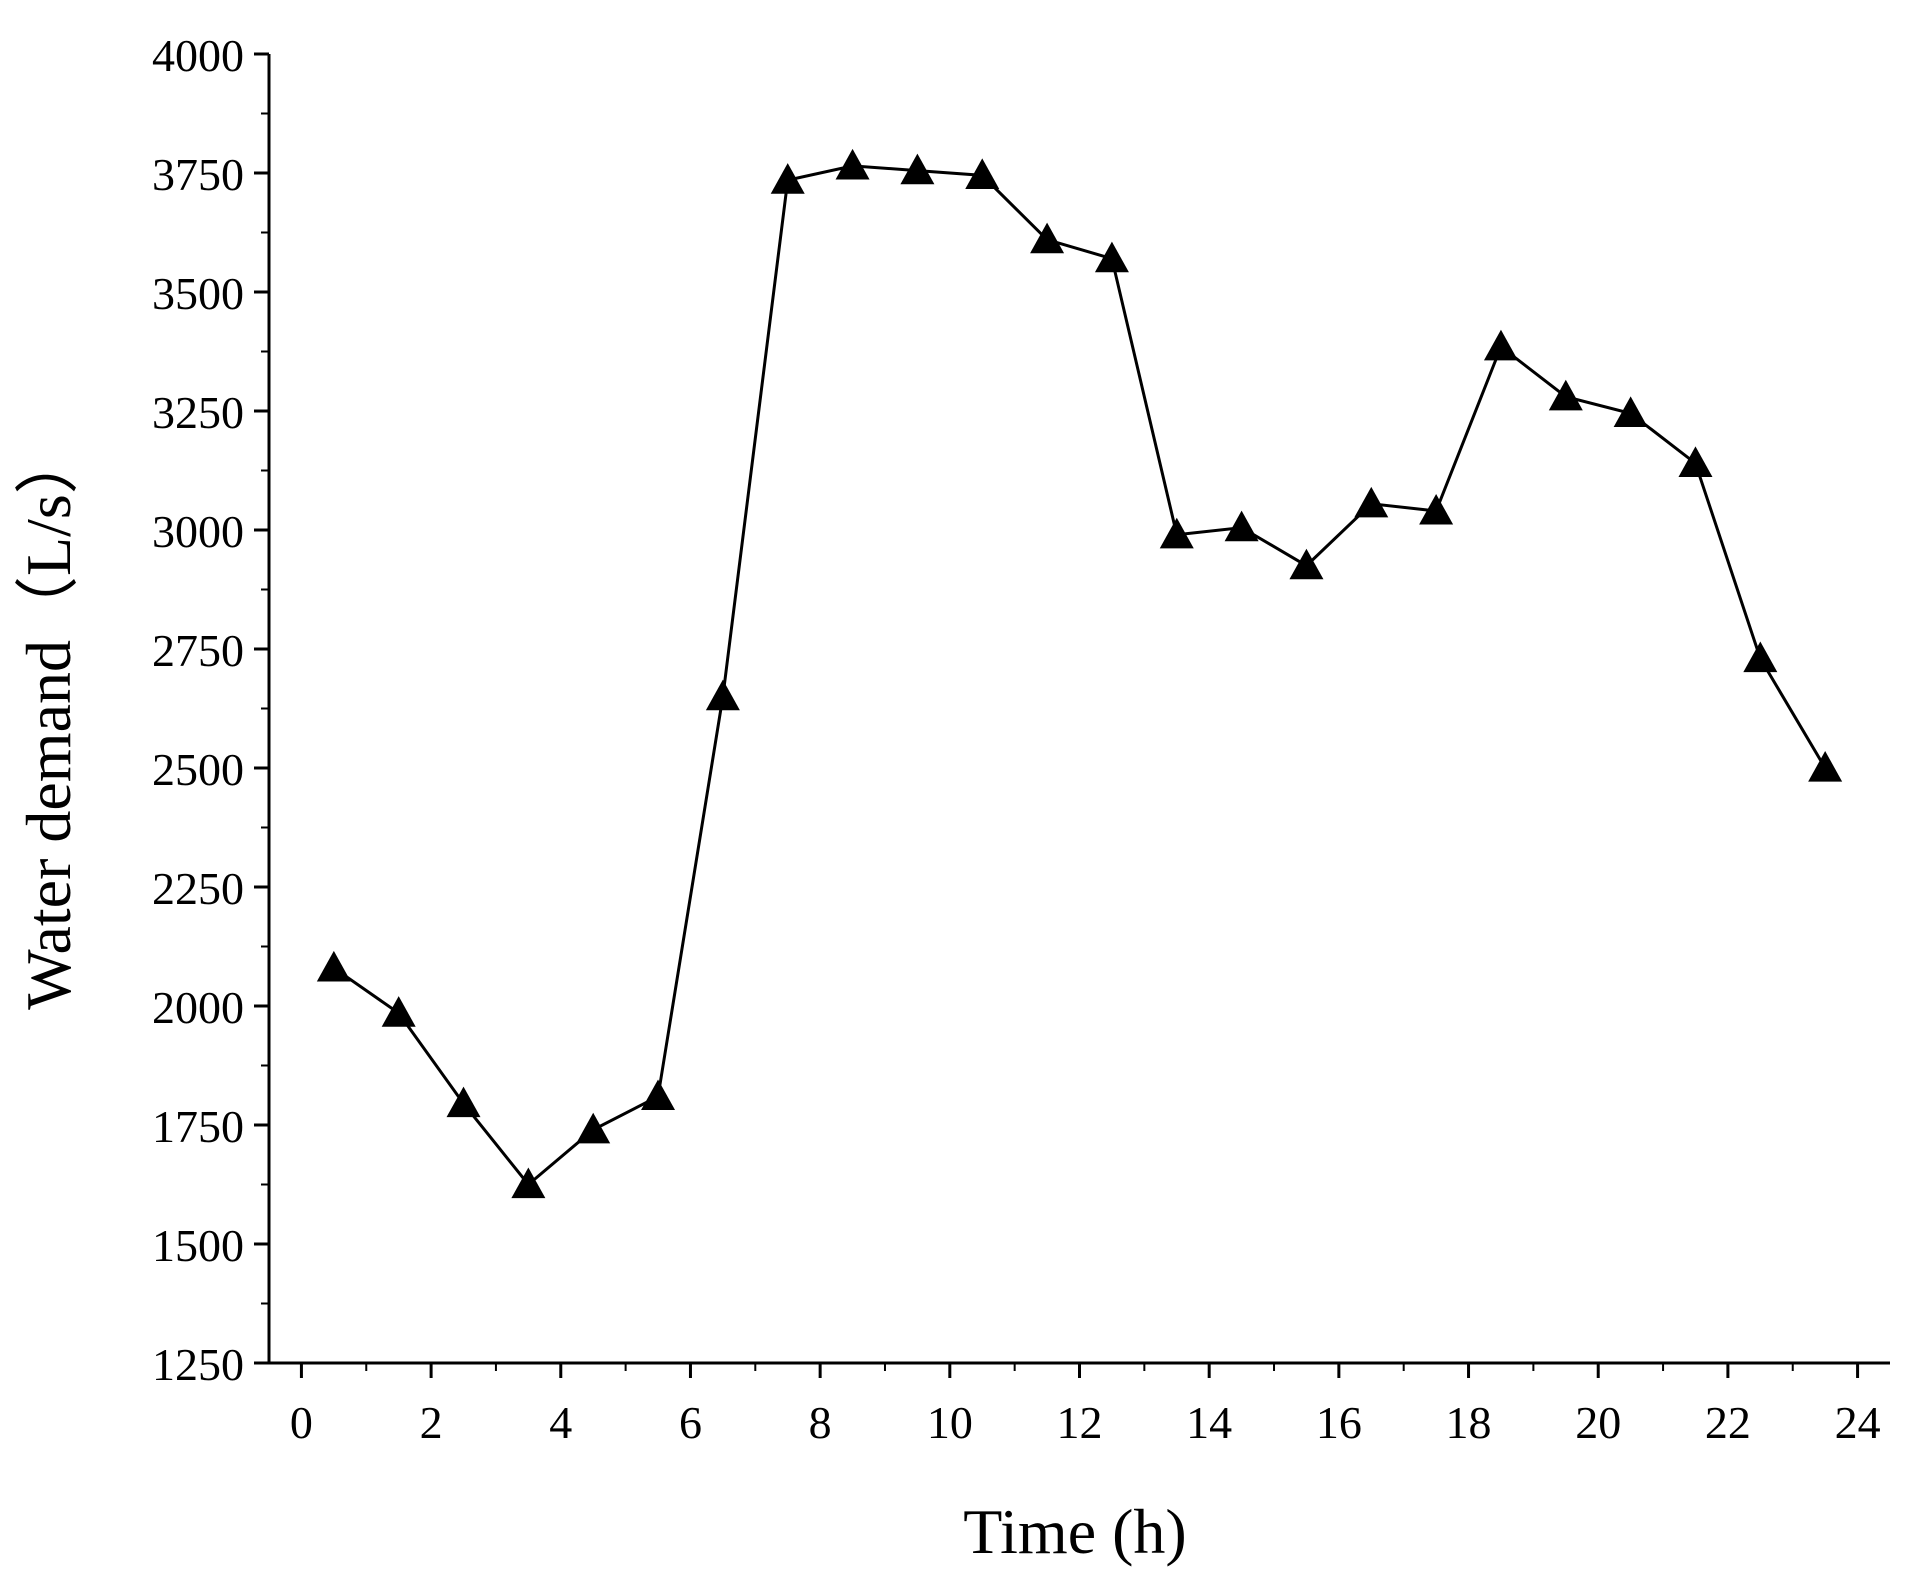 The width and height of the screenshot is (1914, 1576). What do you see at coordinates (198, 1126) in the screenshot?
I see `y-tick-label: 1750` at bounding box center [198, 1126].